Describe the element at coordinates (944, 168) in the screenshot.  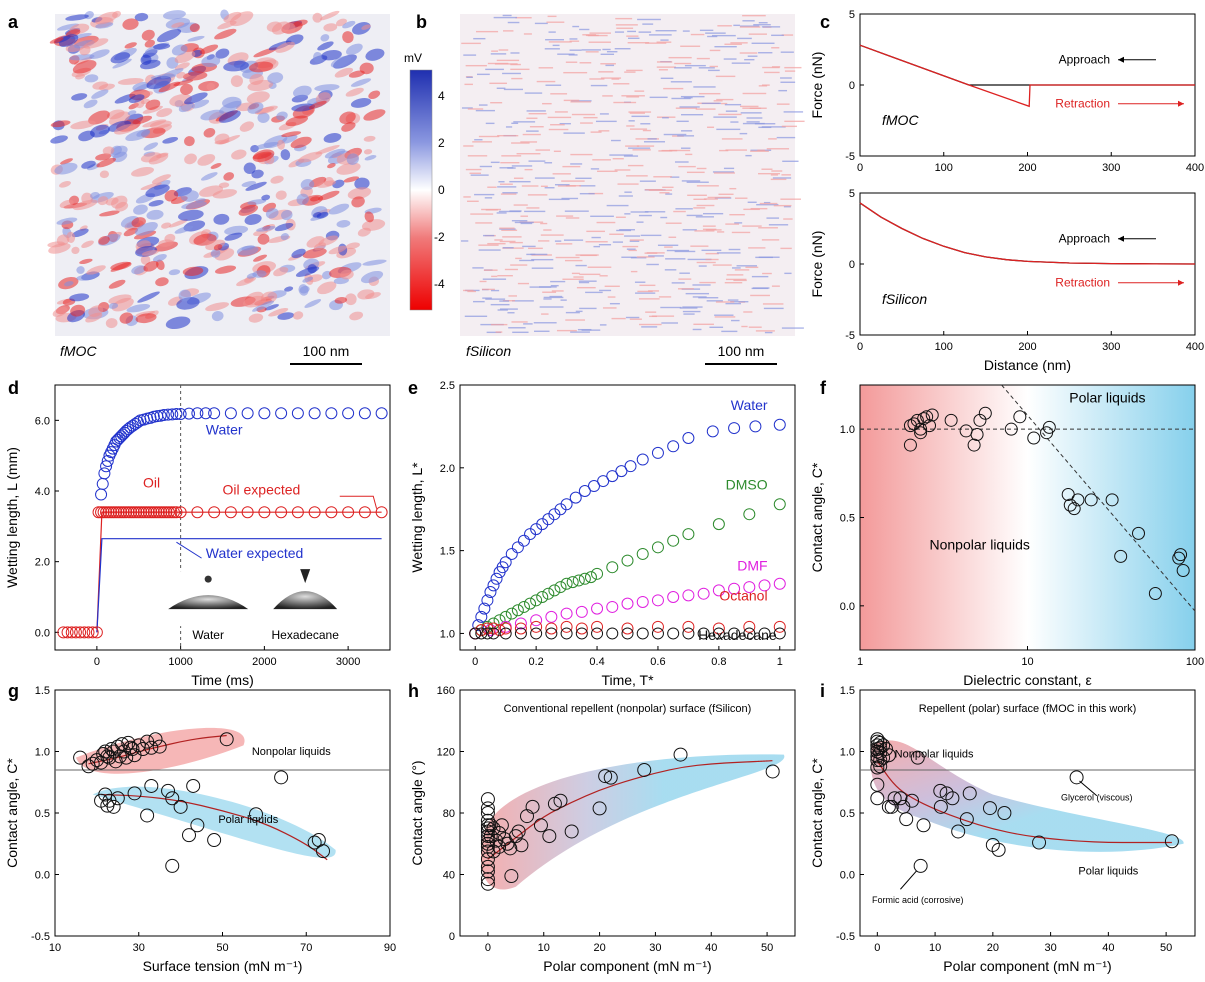
I see `x-tick-label: 100` at that location.